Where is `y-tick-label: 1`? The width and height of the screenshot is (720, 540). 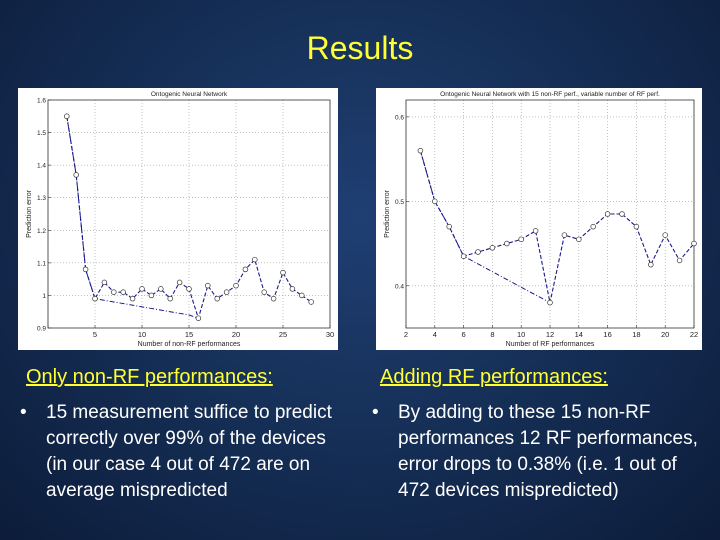
y-tick-label: 1 is located at coordinates (44, 296).